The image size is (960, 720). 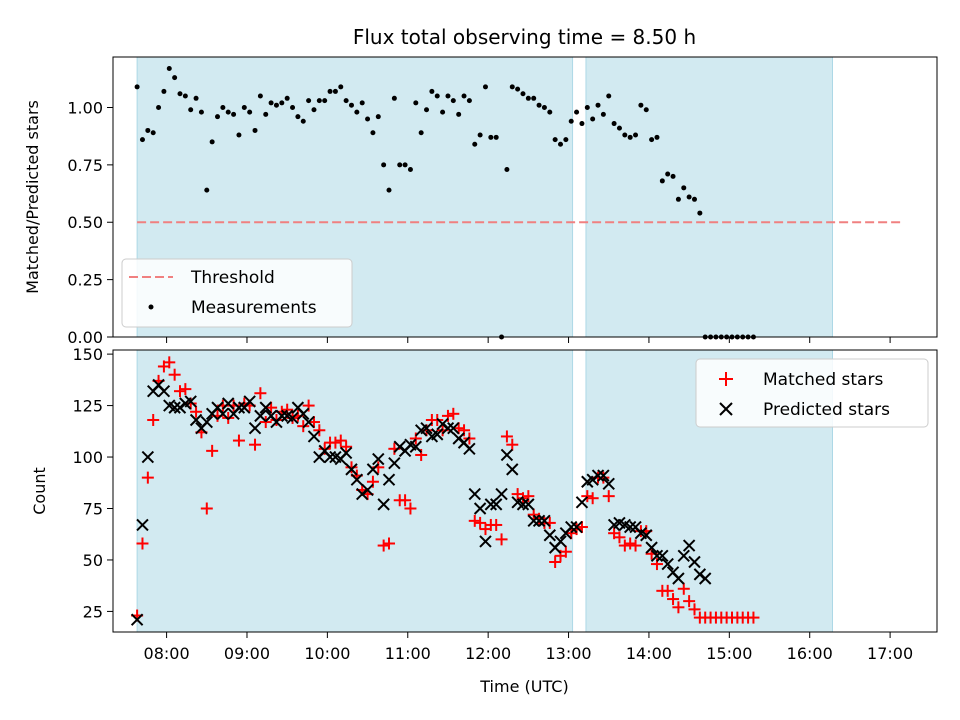 What do you see at coordinates (93, 508) in the screenshot?
I see `count-y-tick-label-3: 75` at bounding box center [93, 508].